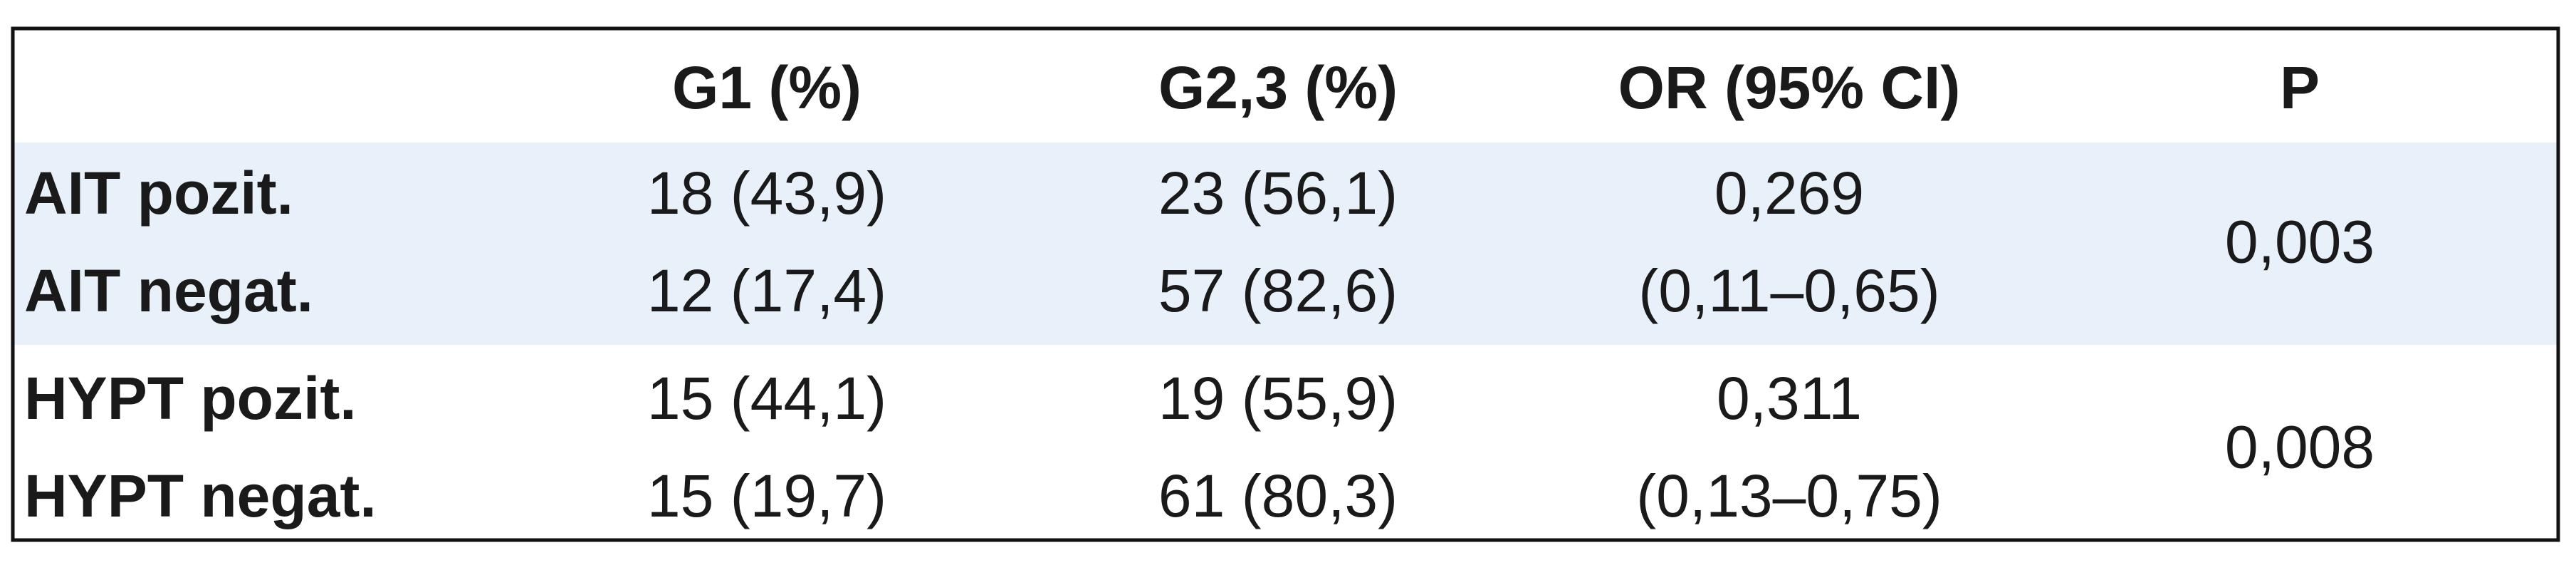 This screenshot has width=2576, height=570. What do you see at coordinates (168, 290) in the screenshot?
I see `row-label: AIT negat.` at bounding box center [168, 290].